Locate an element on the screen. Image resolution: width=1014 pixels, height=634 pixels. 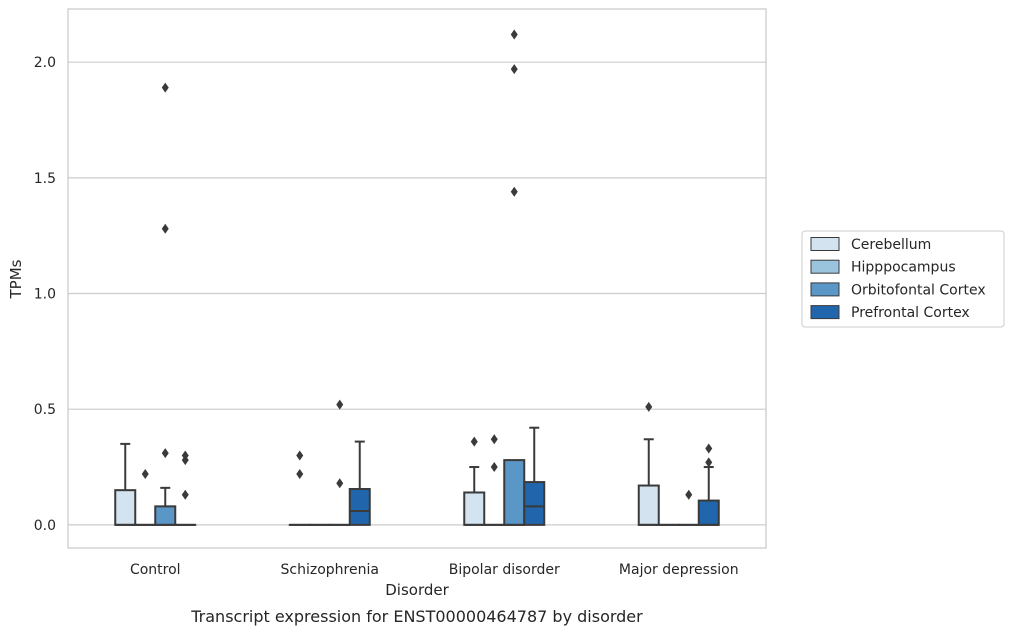
legend-label: Prefrontal Cortex is located at coordinates (910, 313).